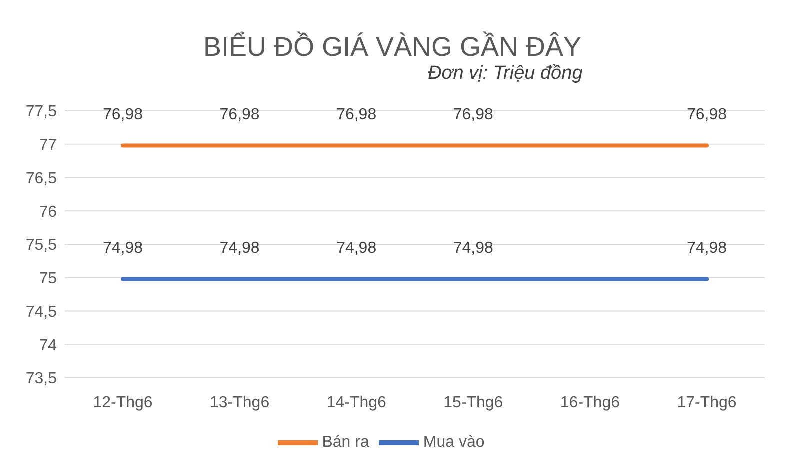  Describe the element at coordinates (42, 245) in the screenshot. I see `y-tick-label: 75,5` at that location.